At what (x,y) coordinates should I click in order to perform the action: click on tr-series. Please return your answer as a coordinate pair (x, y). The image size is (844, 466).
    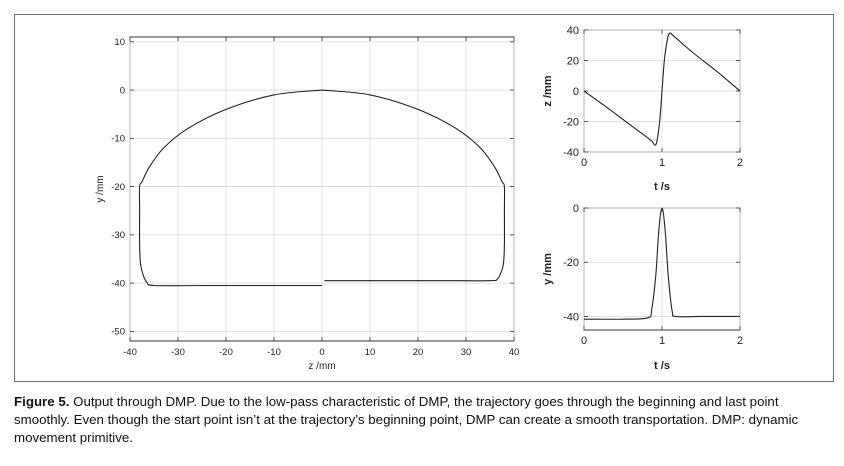
    Looking at the image, I should click on (662, 89).